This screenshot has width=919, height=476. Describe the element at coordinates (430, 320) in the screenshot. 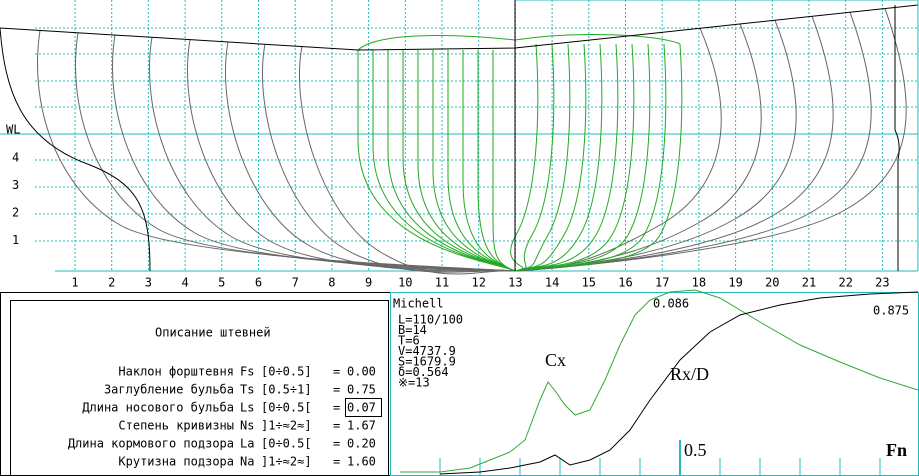

I see `parameter: L=110/100` at that location.